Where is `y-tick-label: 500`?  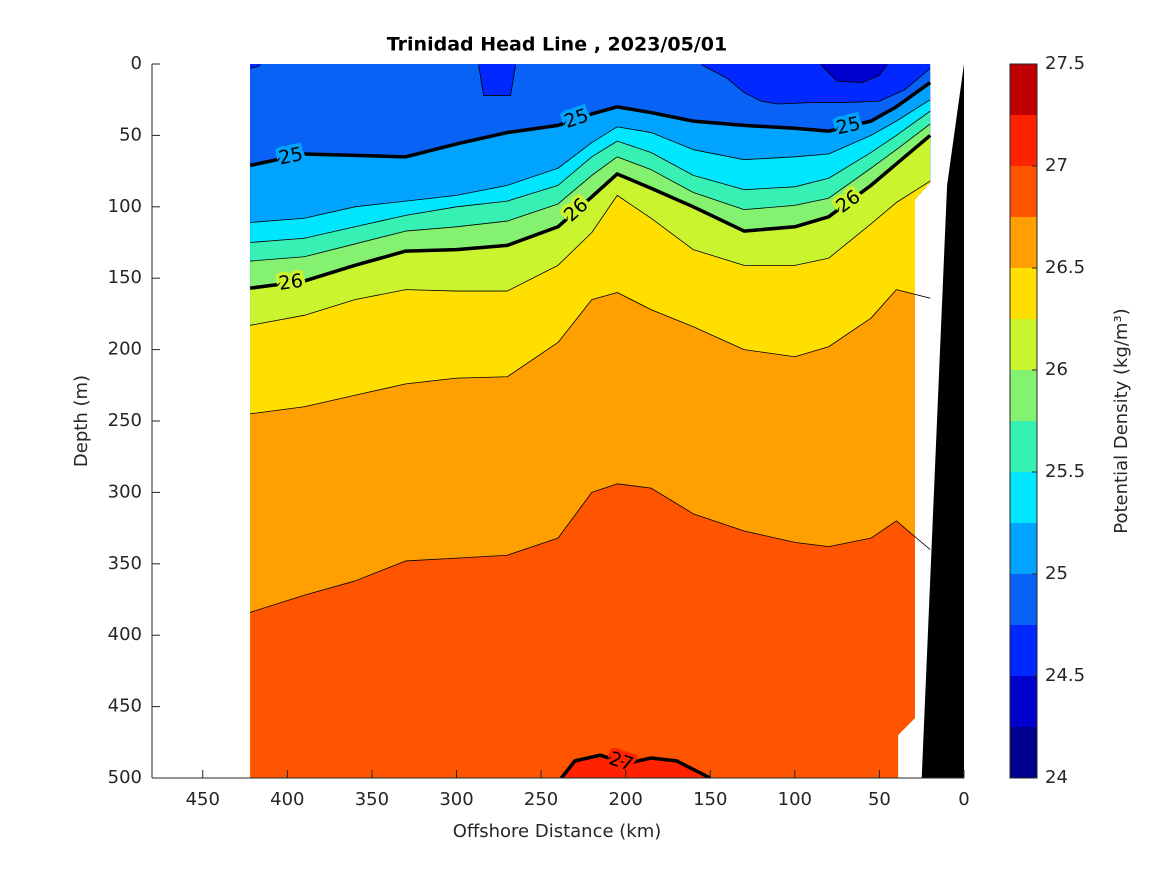
y-tick-label: 500 is located at coordinates (125, 777).